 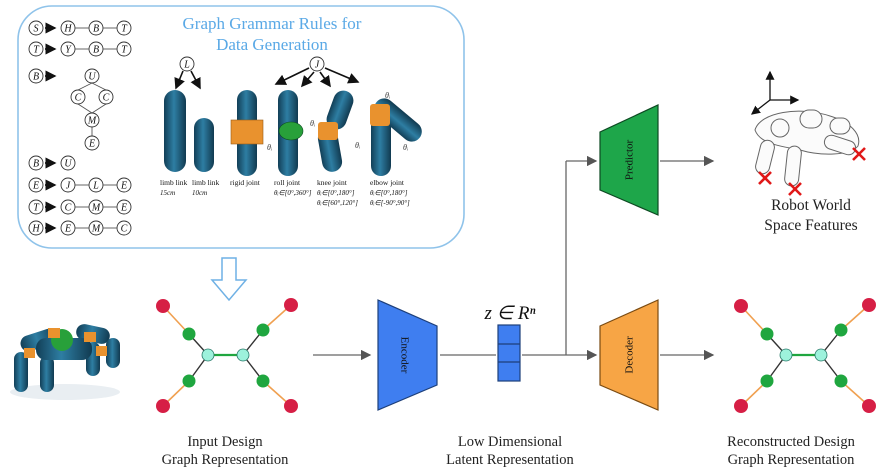 I want to click on features-caption: Robot World Space Features, so click(x=811, y=216).